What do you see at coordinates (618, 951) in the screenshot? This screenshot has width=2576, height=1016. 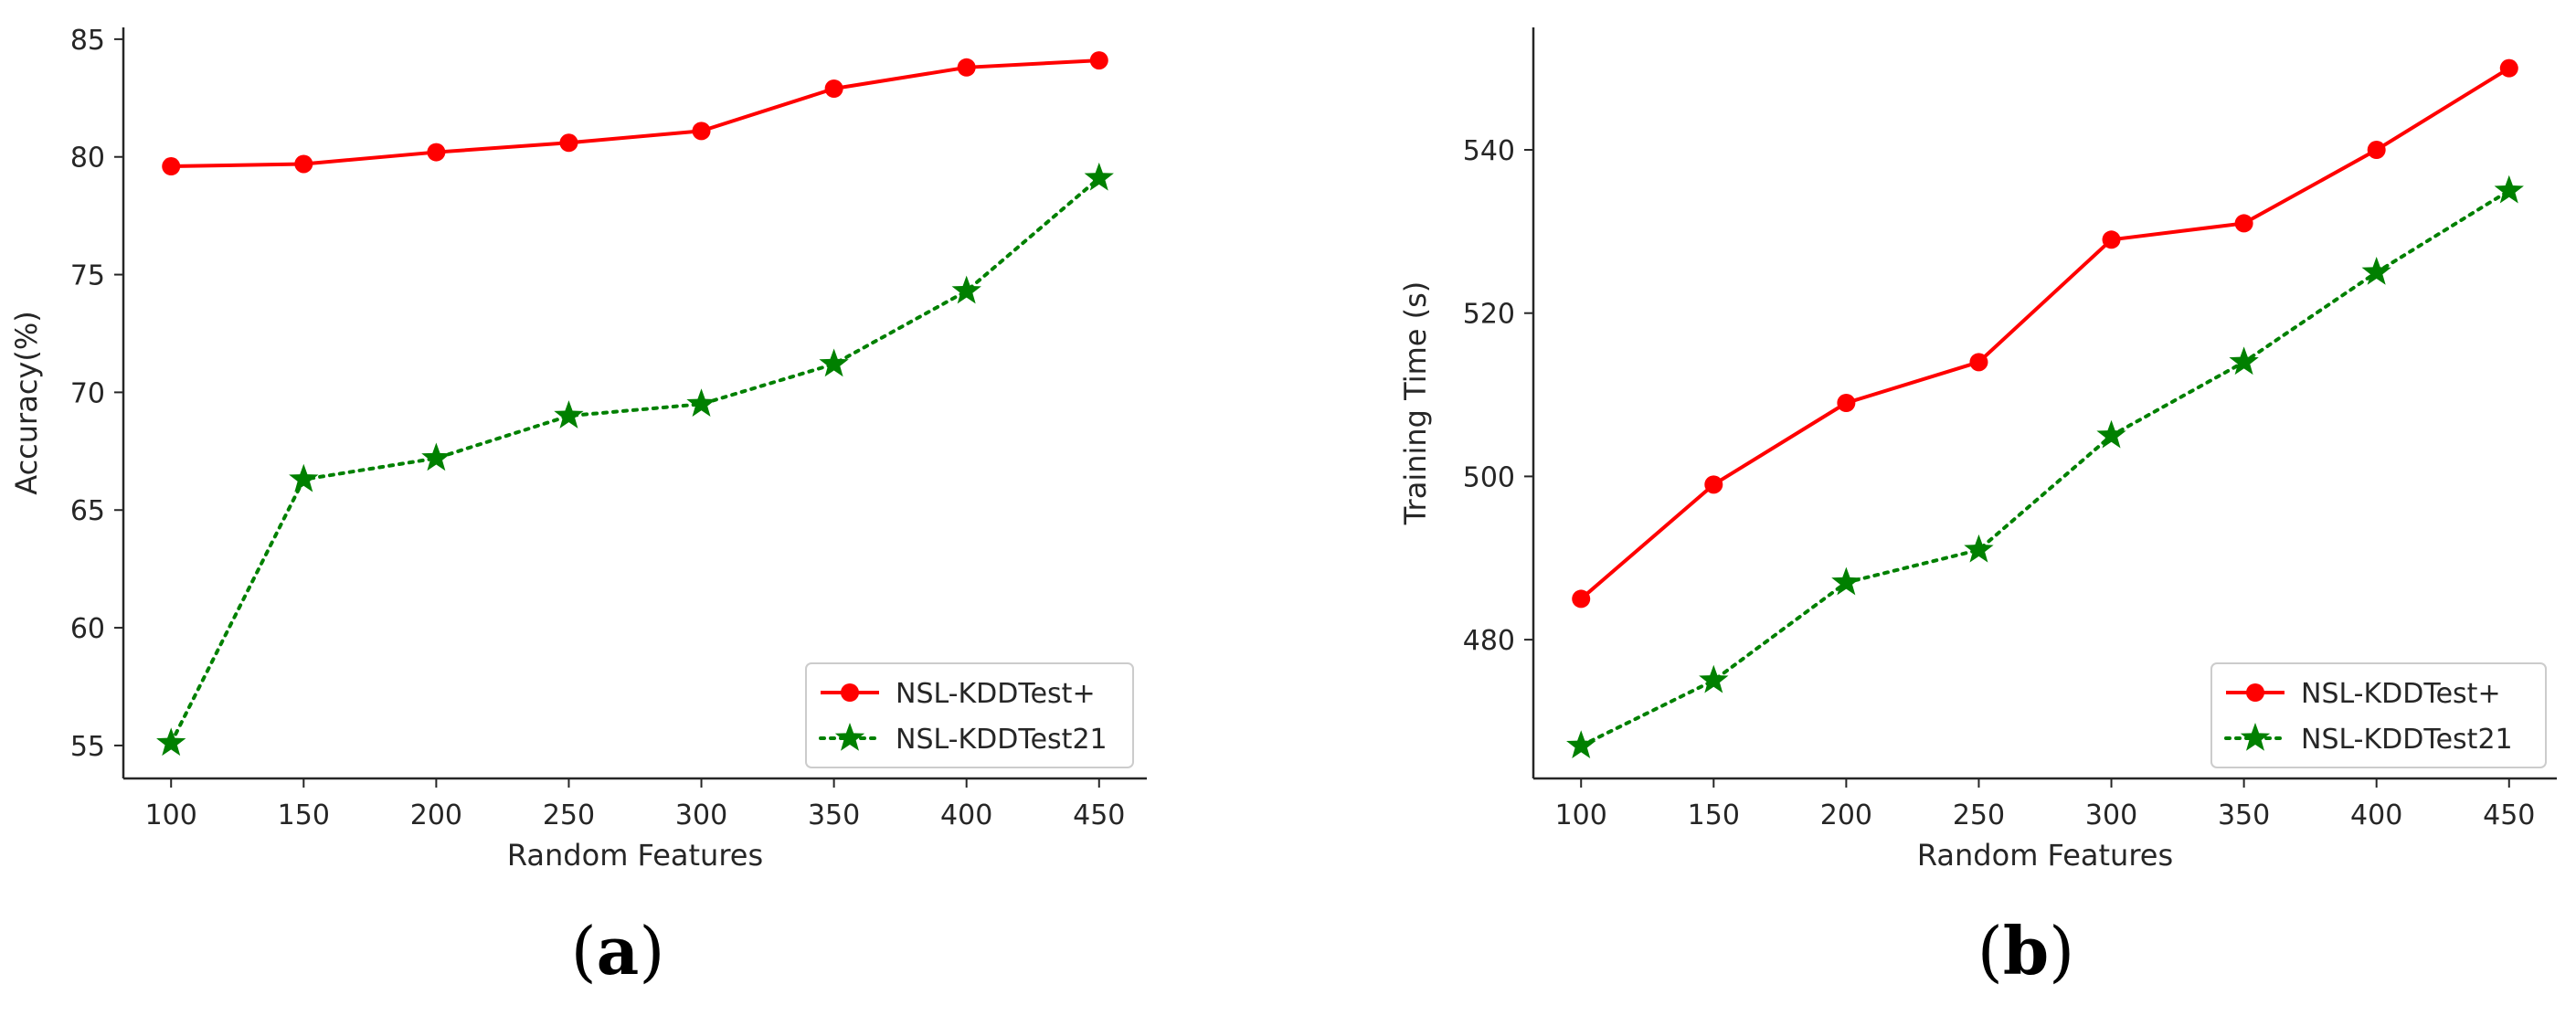 I see `panel-caption: (a)` at bounding box center [618, 951].